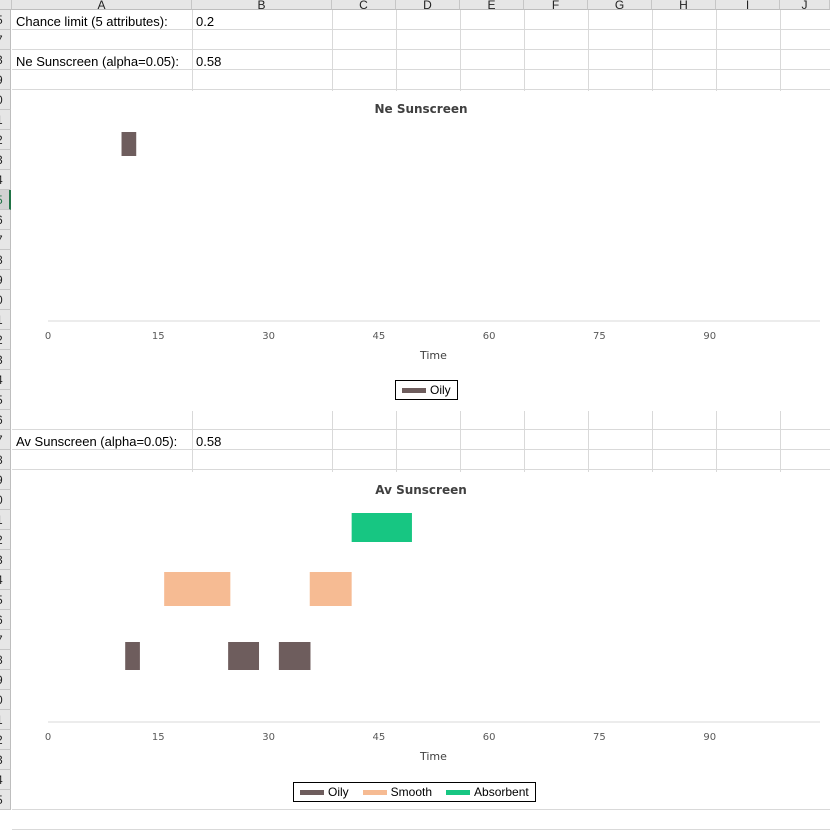 The image size is (830, 830). What do you see at coordinates (620, 5) in the screenshot?
I see `column-header-g: G` at bounding box center [620, 5].